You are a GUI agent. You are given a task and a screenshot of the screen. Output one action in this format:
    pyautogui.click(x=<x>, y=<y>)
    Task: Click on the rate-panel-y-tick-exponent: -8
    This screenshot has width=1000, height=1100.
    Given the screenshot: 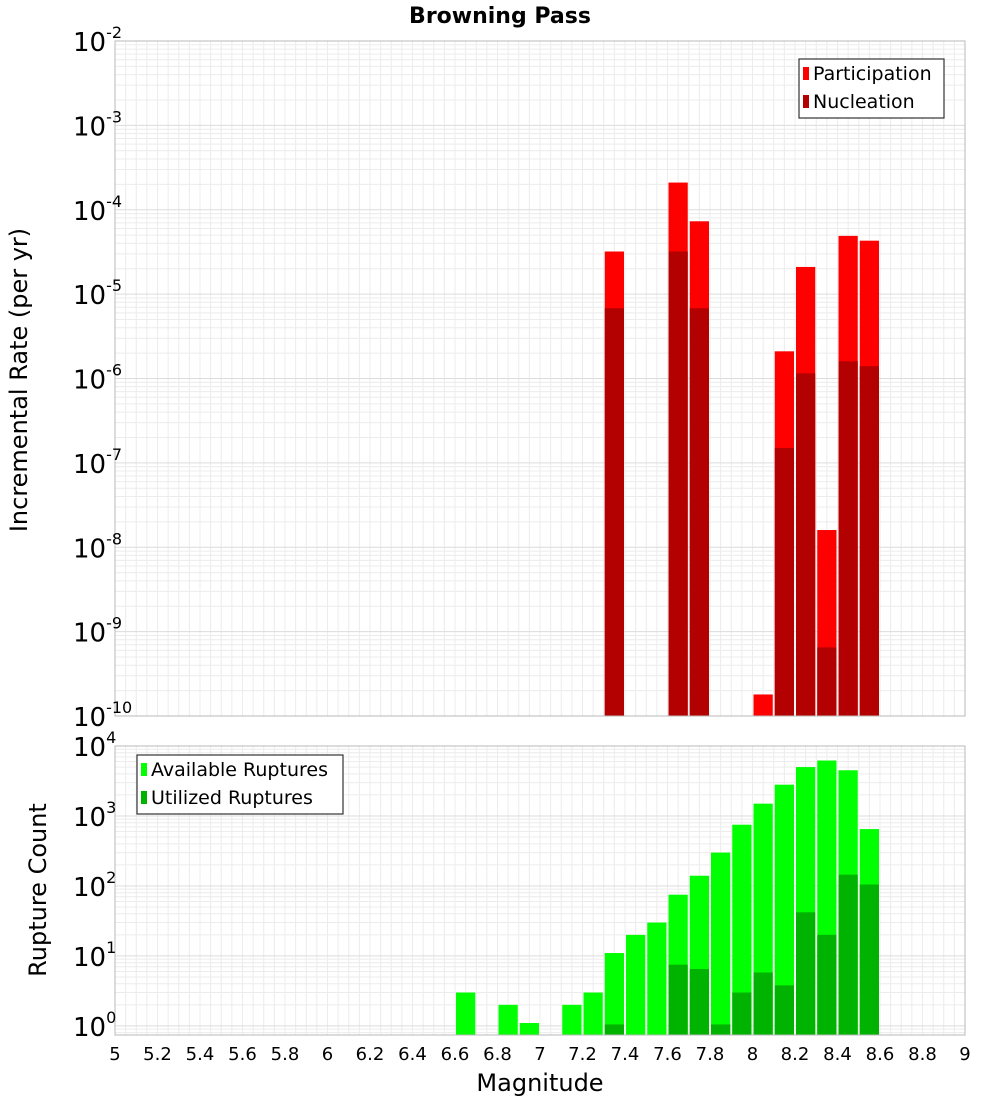 What is the action you would take?
    pyautogui.click(x=114, y=538)
    